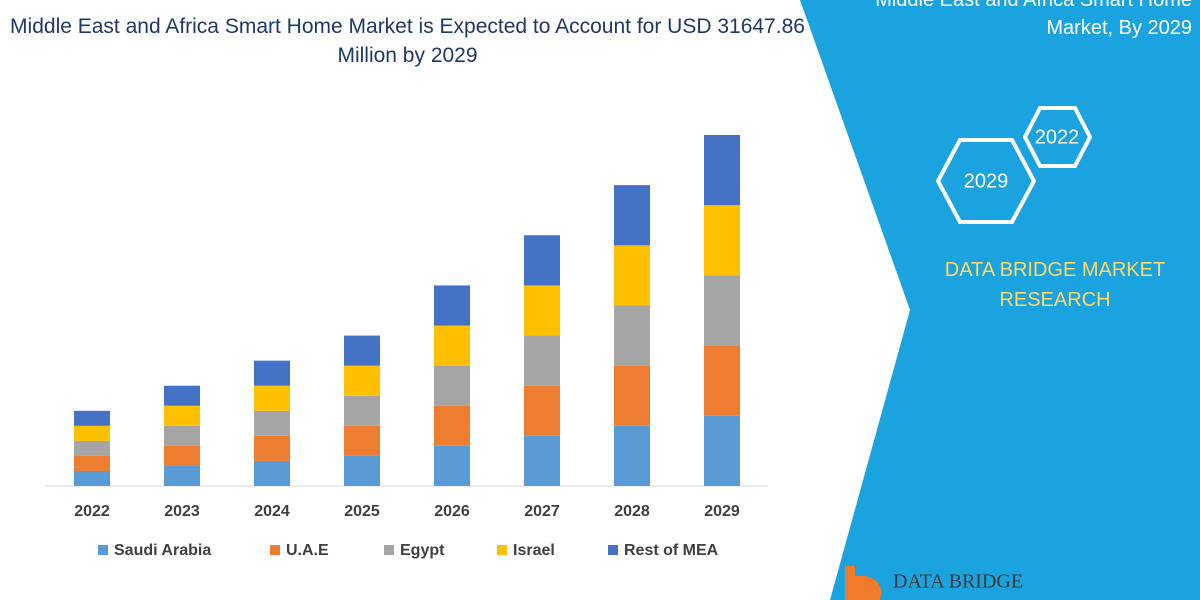  What do you see at coordinates (452, 511) in the screenshot?
I see `x-tick-label: 2026` at bounding box center [452, 511].